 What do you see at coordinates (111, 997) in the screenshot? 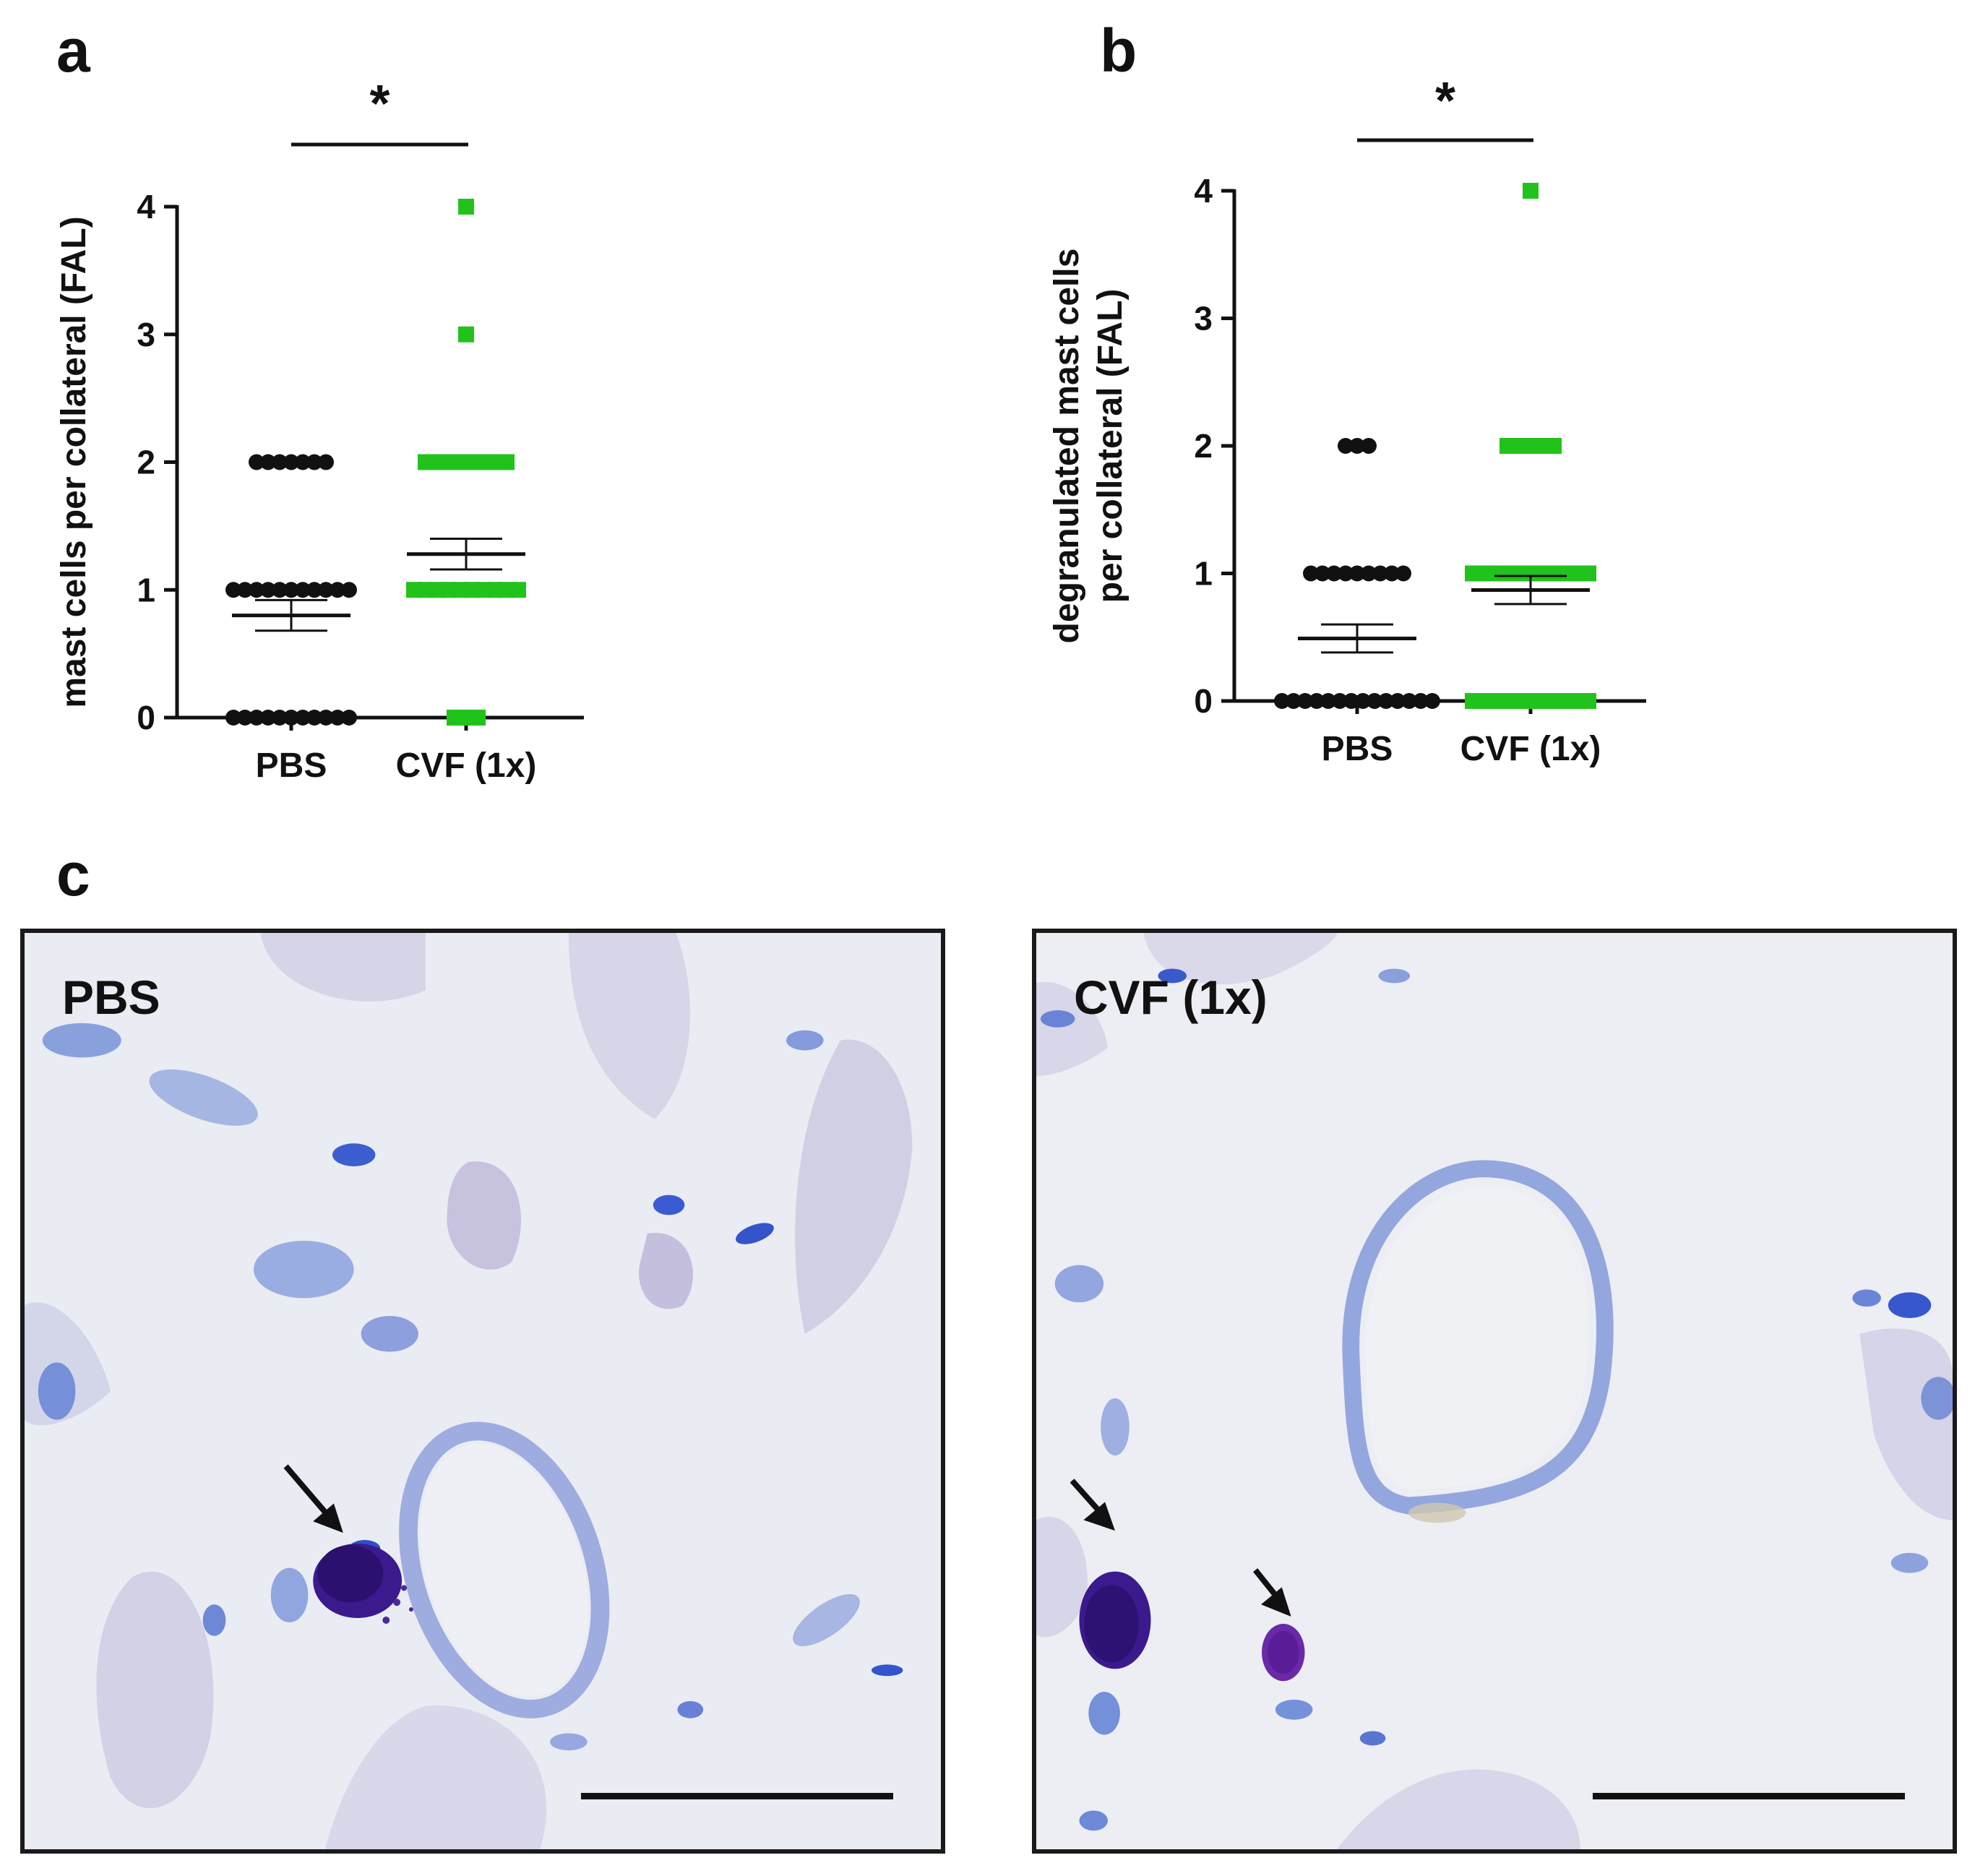
I see `micrograph-label-pbs: PBS` at bounding box center [111, 997].